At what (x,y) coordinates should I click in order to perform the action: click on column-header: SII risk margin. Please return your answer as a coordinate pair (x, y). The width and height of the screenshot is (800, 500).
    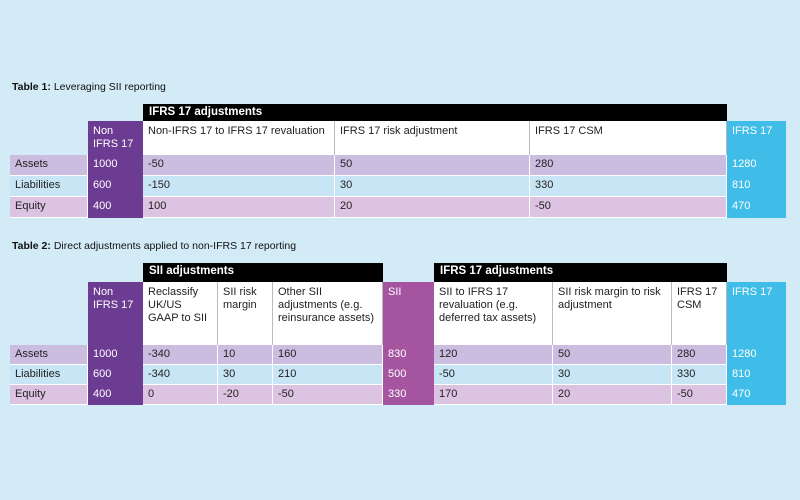
    Looking at the image, I should click on (245, 313).